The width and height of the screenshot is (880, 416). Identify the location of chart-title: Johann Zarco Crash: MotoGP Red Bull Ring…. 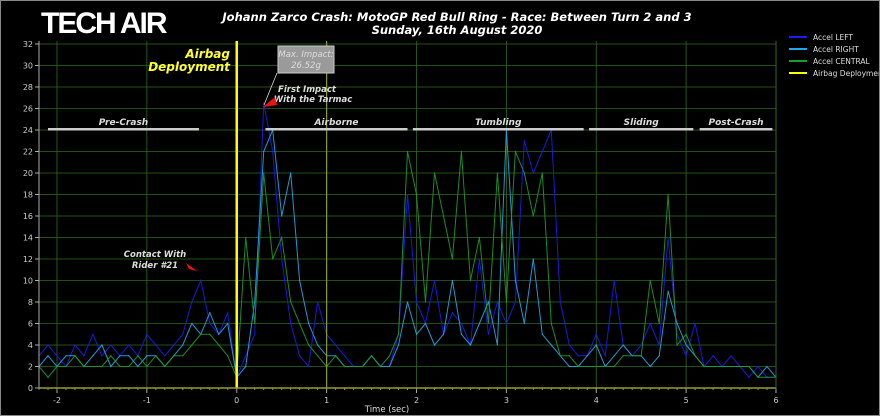
(455, 17).